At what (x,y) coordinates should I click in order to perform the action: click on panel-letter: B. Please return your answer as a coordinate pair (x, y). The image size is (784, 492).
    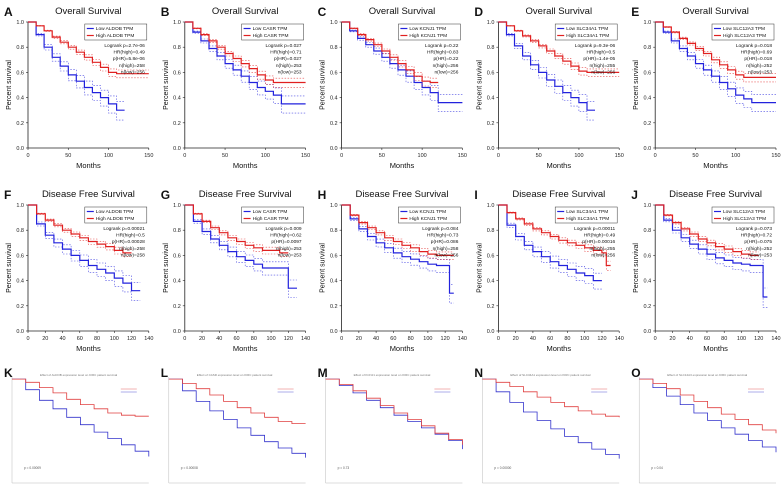
    Looking at the image, I should click on (165, 12).